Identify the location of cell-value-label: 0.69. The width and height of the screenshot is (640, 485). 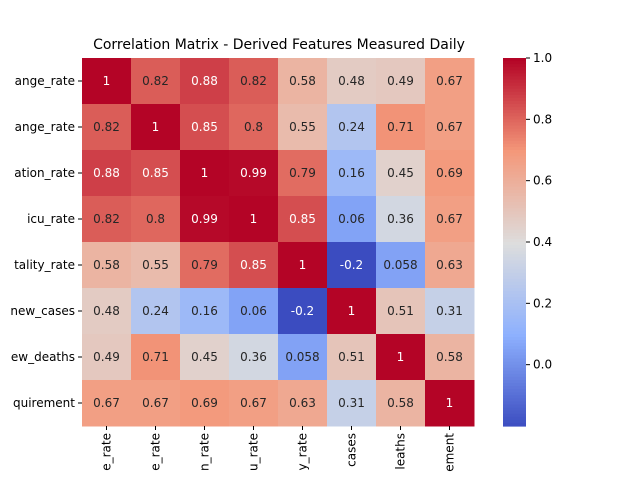
(449, 173).